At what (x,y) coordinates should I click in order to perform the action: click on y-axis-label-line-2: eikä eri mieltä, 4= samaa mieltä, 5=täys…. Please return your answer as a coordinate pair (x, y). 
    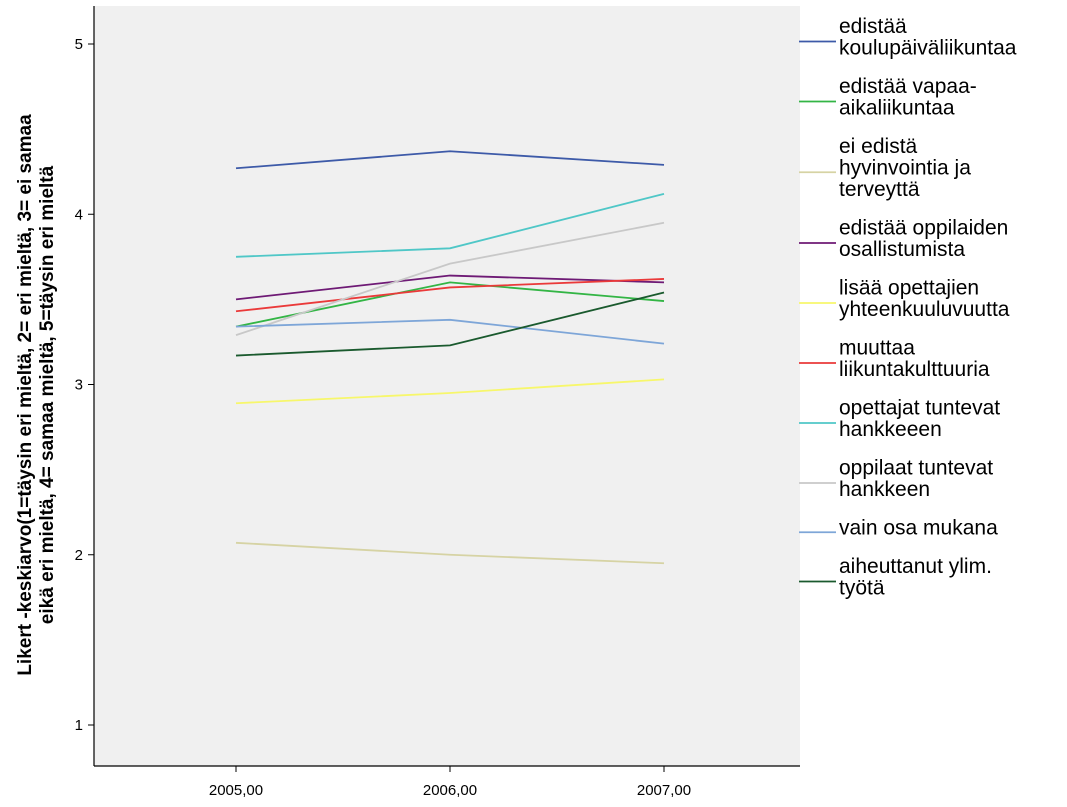
    Looking at the image, I should click on (47, 394).